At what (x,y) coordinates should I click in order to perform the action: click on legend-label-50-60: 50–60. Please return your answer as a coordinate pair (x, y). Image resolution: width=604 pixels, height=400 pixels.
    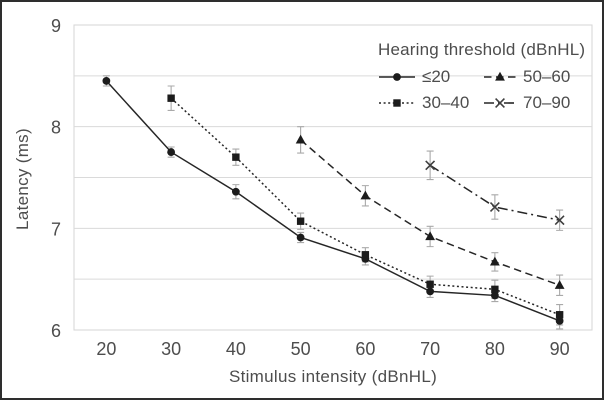
    Looking at the image, I should click on (547, 76).